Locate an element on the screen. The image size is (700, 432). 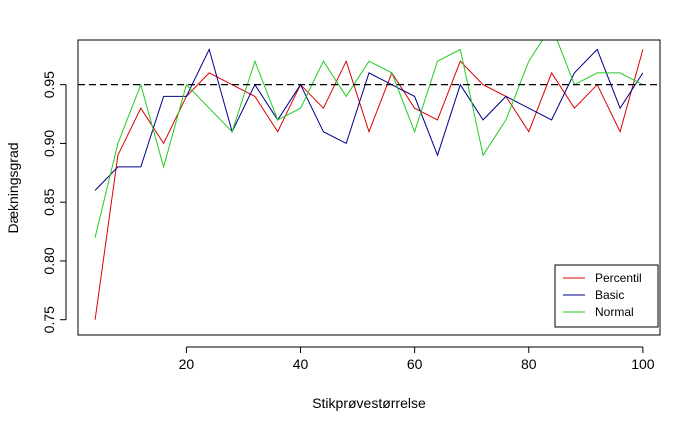
legend-label-percentil: Percentil is located at coordinates (618, 278).